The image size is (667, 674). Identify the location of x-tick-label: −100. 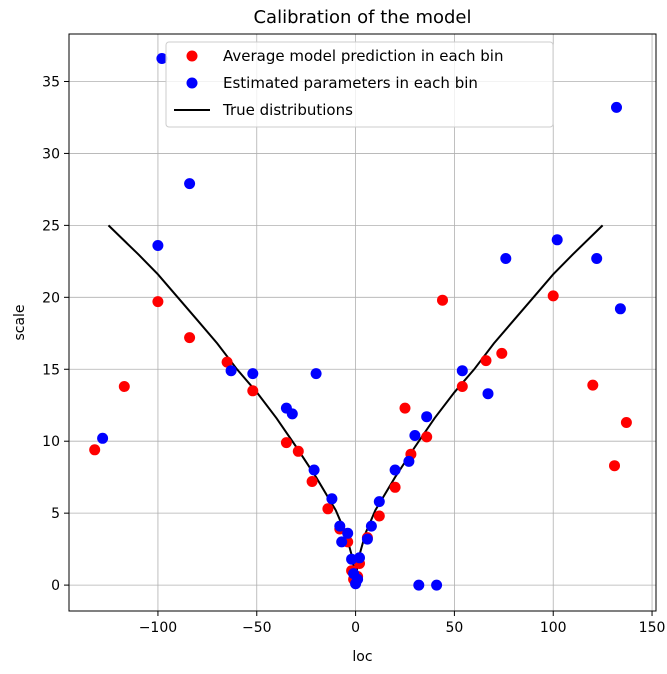
(158, 628).